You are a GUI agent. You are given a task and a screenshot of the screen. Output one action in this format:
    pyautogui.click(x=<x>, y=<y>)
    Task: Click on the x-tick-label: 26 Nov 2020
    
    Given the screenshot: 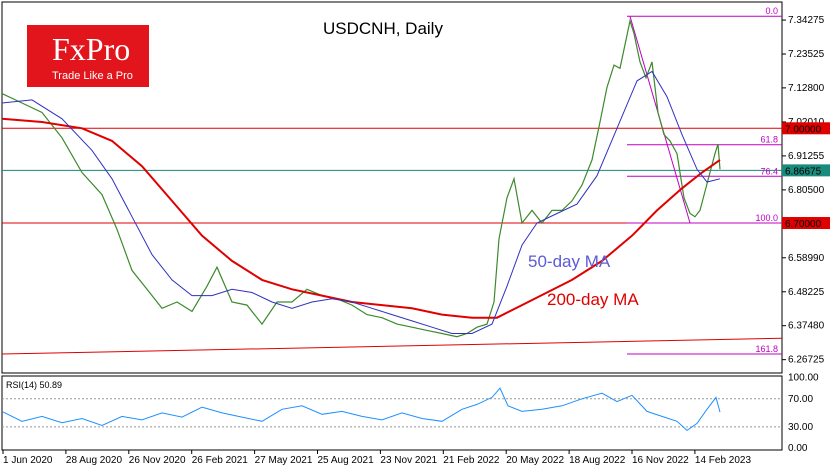 What is the action you would take?
    pyautogui.click(x=157, y=460)
    